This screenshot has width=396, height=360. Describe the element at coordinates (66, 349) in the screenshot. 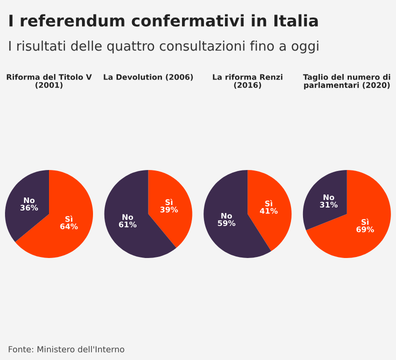

I see `source-note: Fonte: Ministero dell'Interno` at that location.